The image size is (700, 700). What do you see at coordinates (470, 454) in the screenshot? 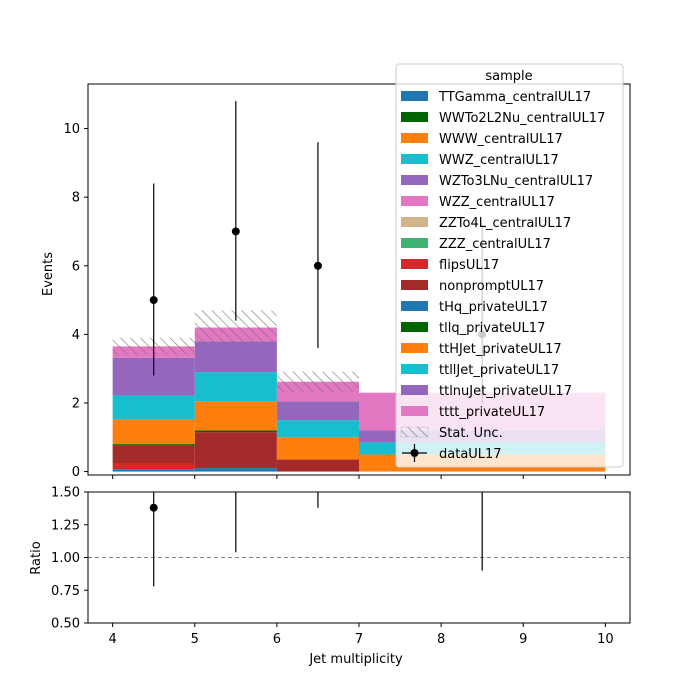
I see `legend-label: dataUL17` at bounding box center [470, 454].